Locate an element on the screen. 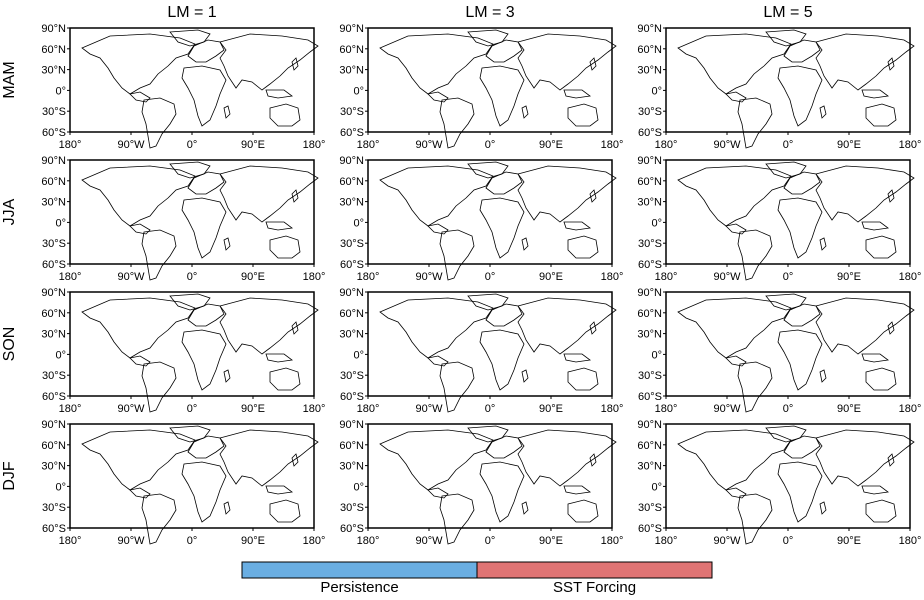  legend-frame is located at coordinates (477, 570).